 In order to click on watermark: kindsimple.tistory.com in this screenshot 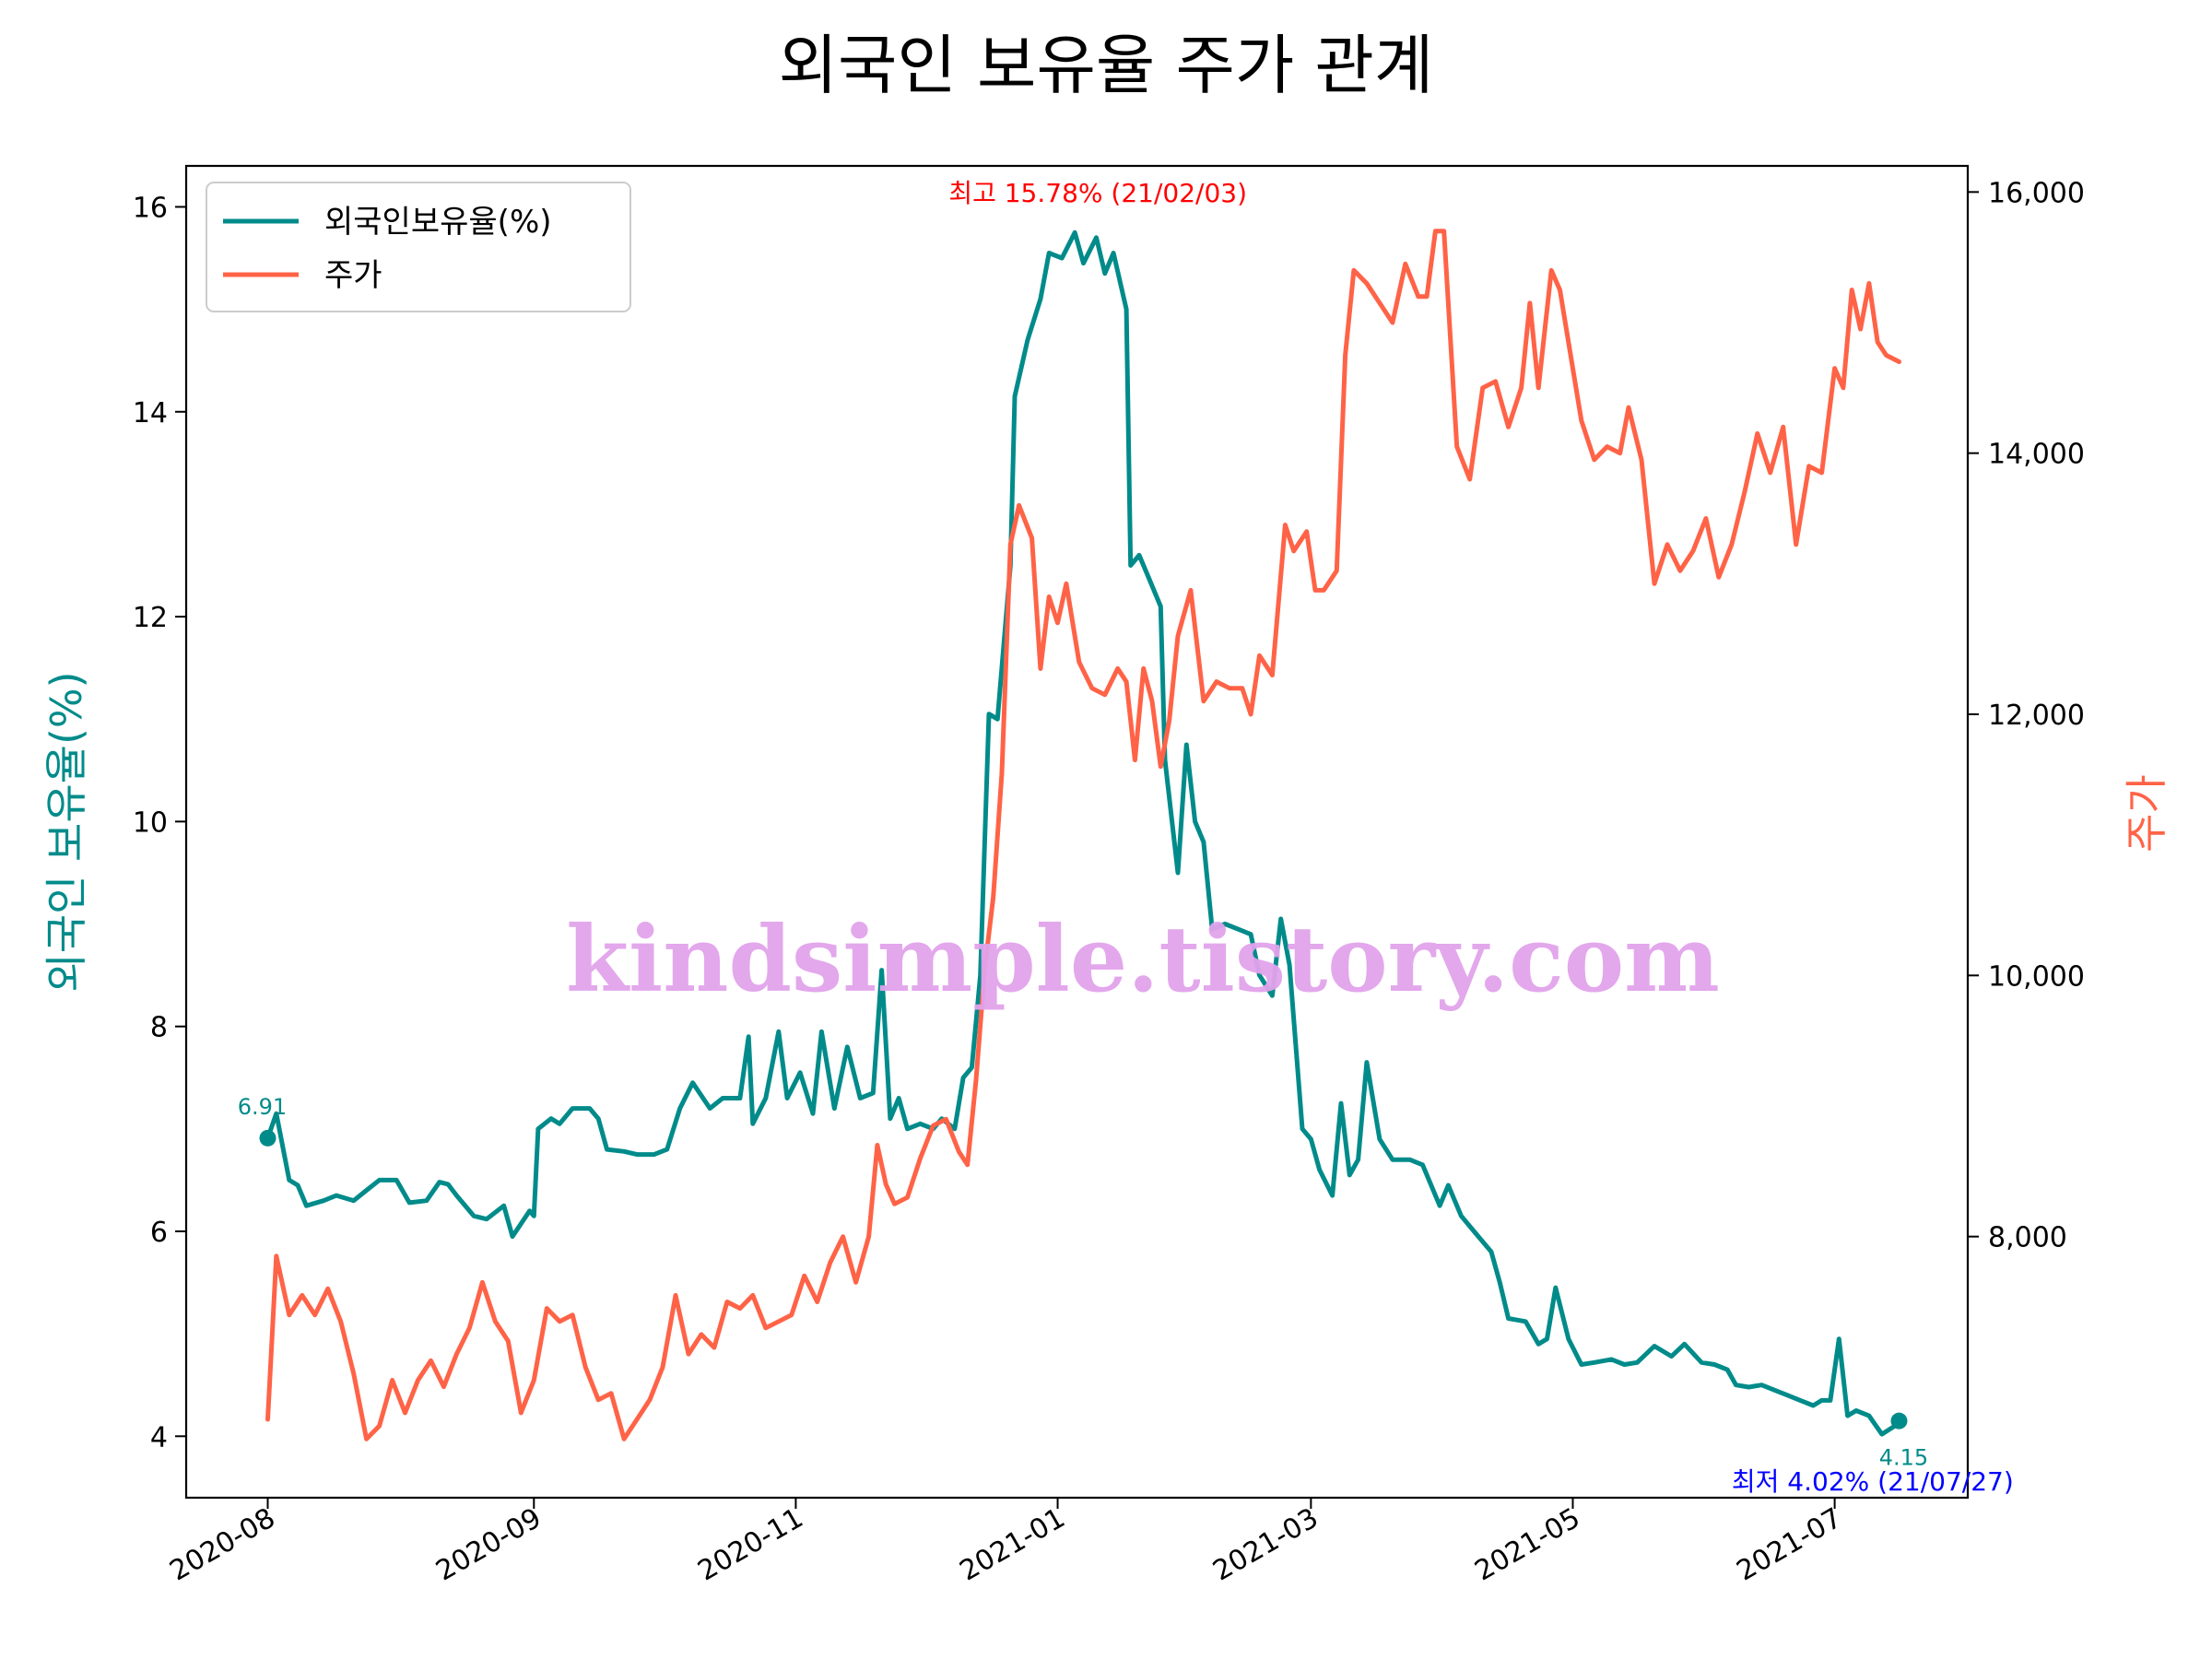, I will do `click(1143, 960)`.